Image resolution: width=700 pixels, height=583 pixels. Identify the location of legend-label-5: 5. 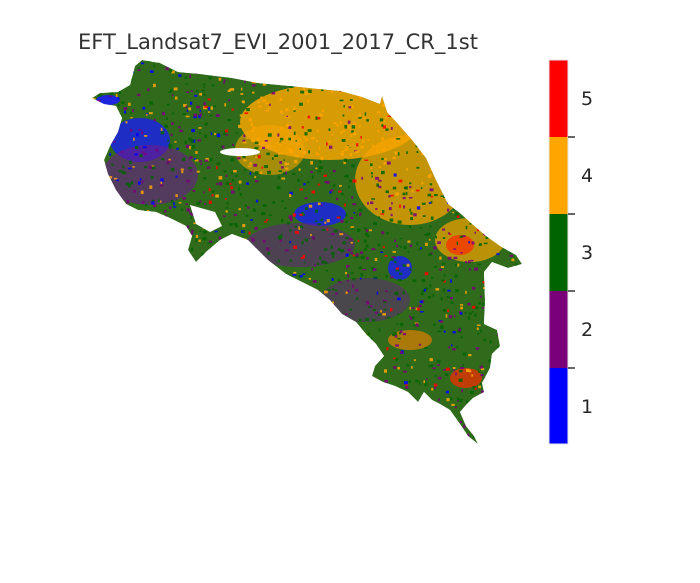
(587, 99).